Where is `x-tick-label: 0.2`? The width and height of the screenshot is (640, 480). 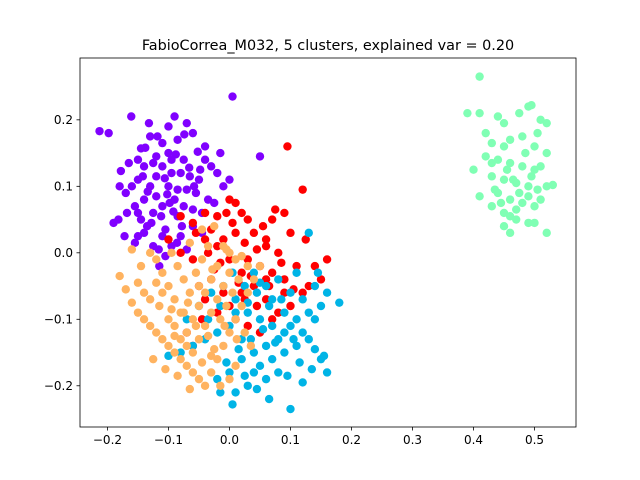 x-tick-label: 0.2 is located at coordinates (351, 440).